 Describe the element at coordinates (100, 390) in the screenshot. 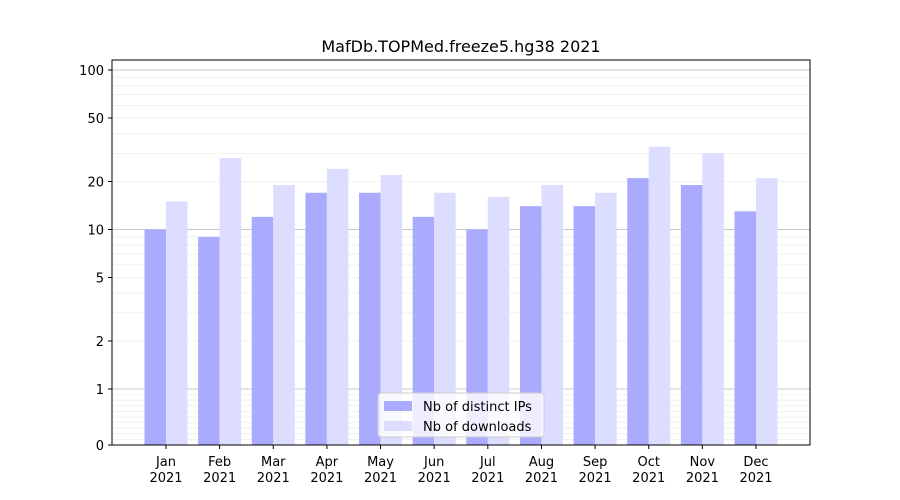

I see `y-tick-label: 1` at that location.